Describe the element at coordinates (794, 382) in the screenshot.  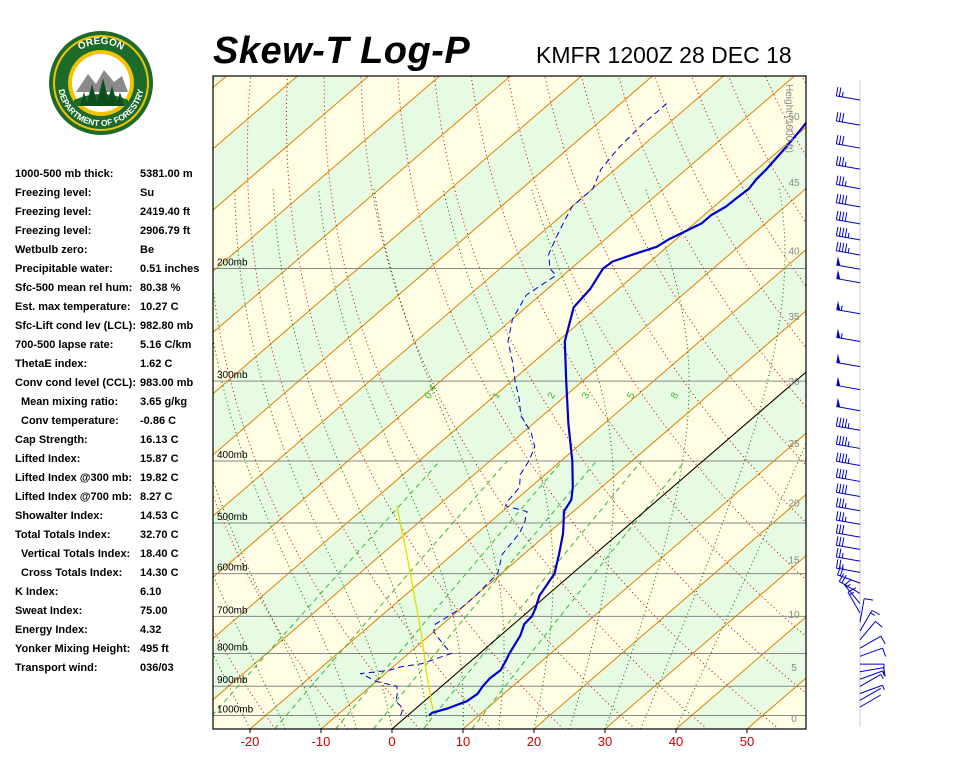
I see `height-tick-label: 30` at that location.